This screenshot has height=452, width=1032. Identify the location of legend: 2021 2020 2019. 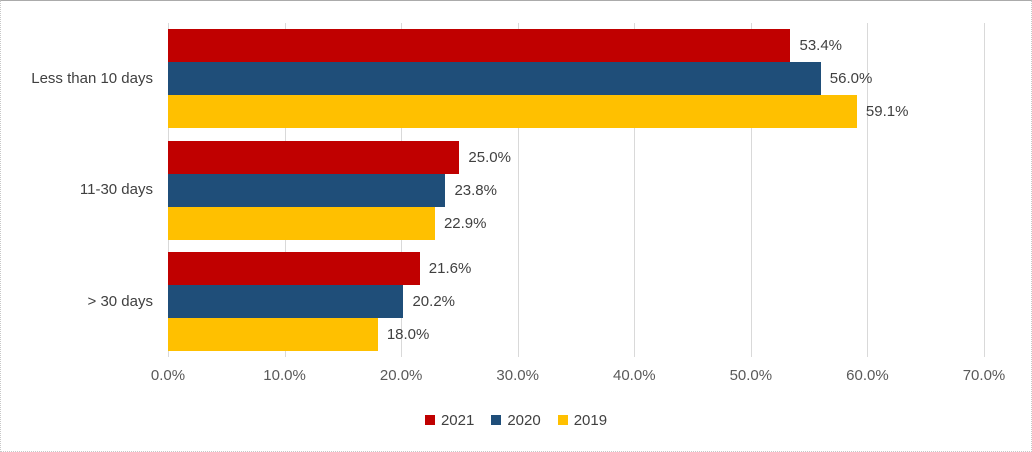
(516, 420).